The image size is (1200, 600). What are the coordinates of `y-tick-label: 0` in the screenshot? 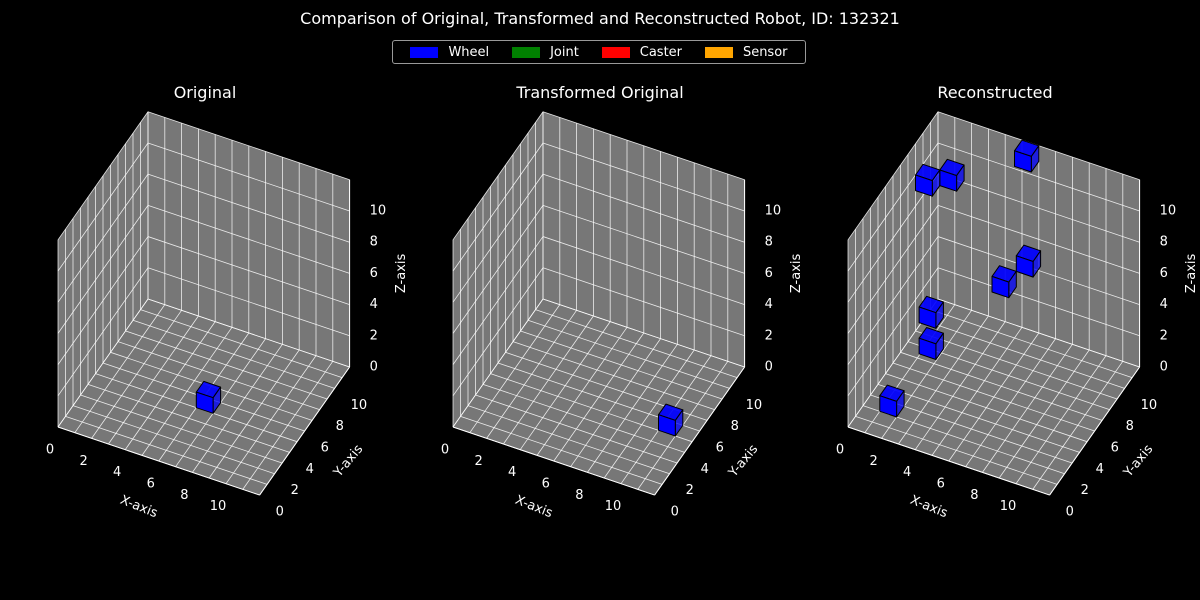 It's located at (675, 512).